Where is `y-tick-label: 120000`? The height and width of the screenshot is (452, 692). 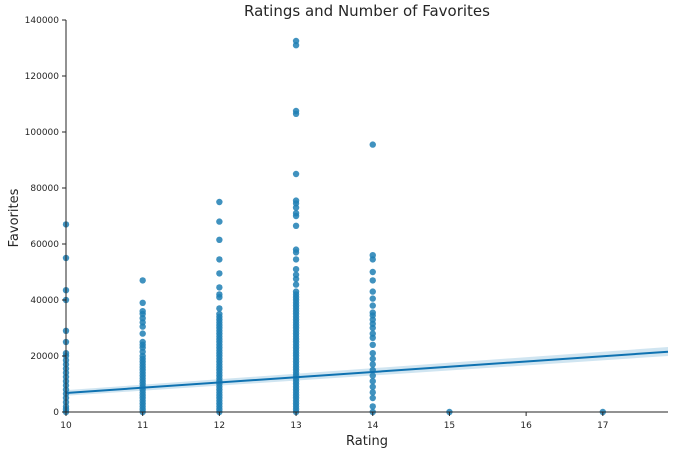
y-tick-label: 120000 is located at coordinates (42, 77).